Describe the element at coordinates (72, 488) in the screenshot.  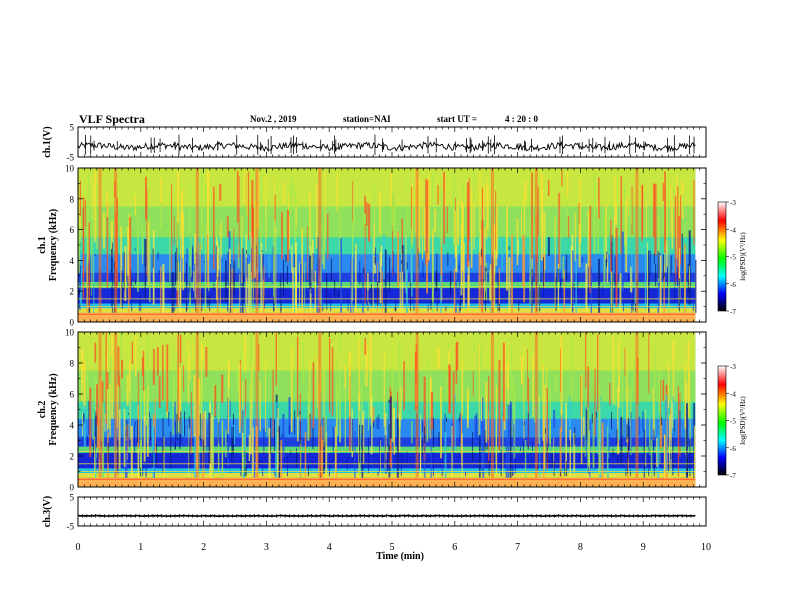
I see `y-tick-label: 0` at that location.